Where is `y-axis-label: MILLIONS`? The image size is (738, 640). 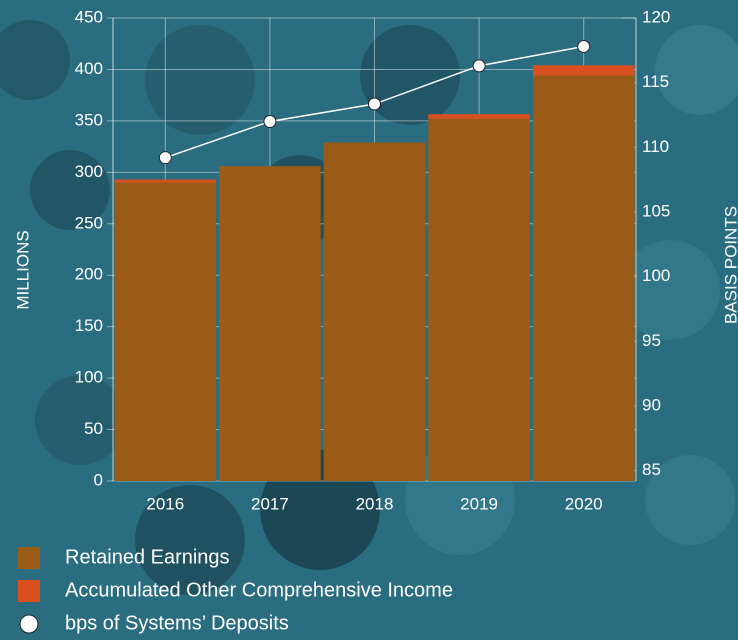
y-axis-label: MILLIONS is located at coordinates (22, 269).